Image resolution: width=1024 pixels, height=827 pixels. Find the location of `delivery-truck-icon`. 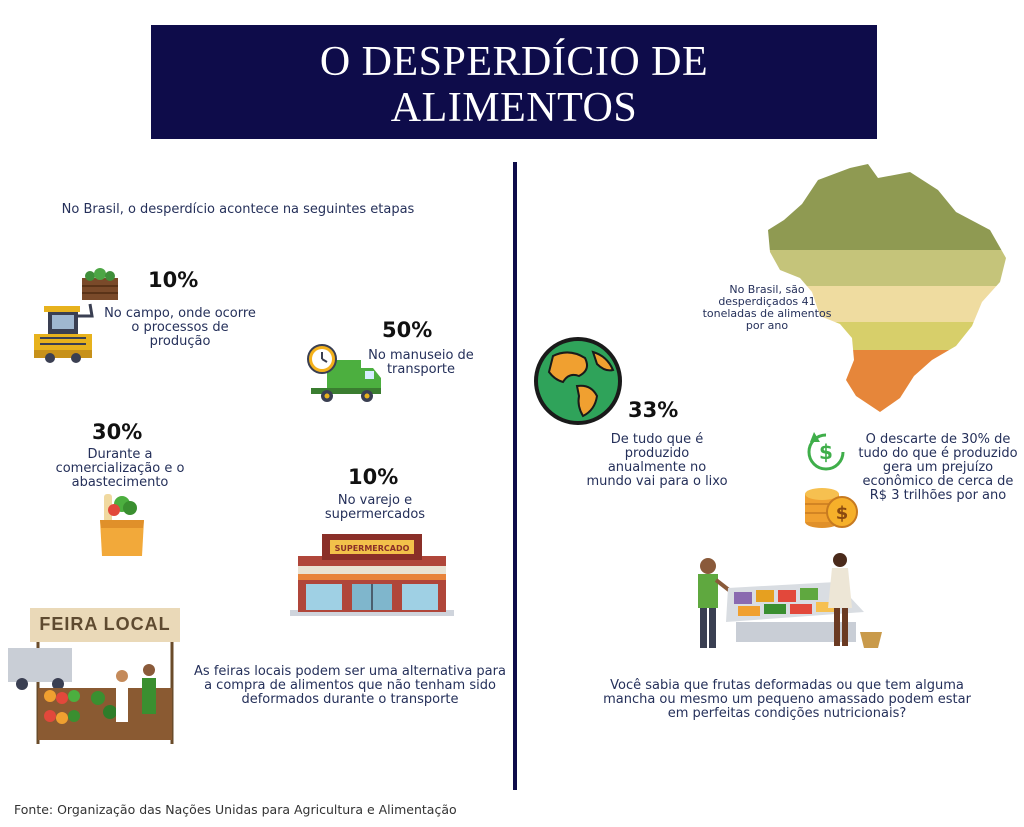

delivery-truck-icon is located at coordinates (344, 373).